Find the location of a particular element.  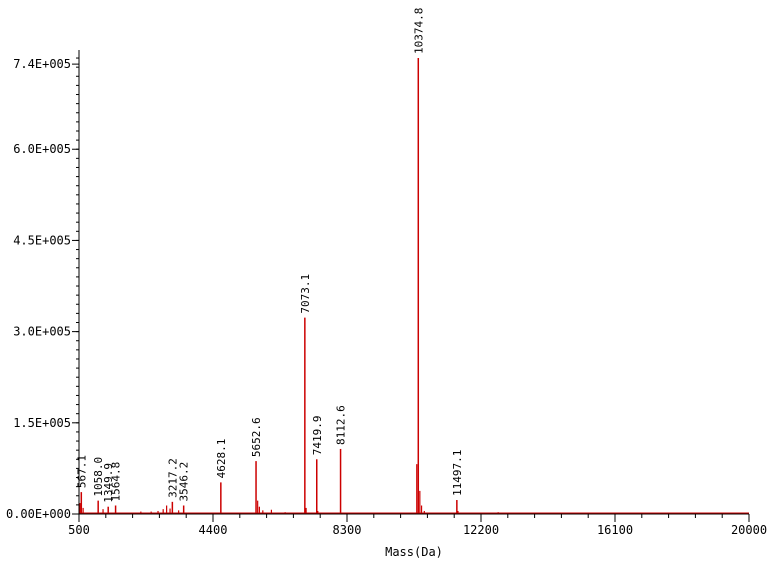

x-tick-label: 12200 is located at coordinates (481, 530).